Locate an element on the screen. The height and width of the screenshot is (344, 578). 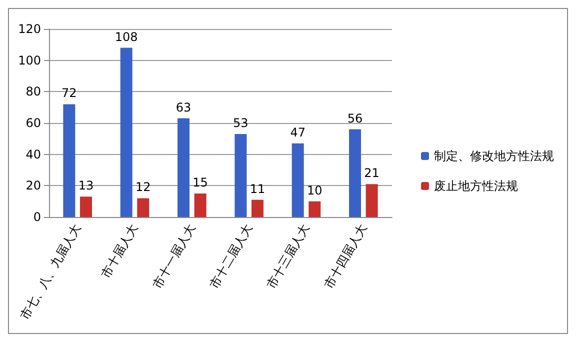
x-tick-label: 市十三届人大 is located at coordinates (288, 256).